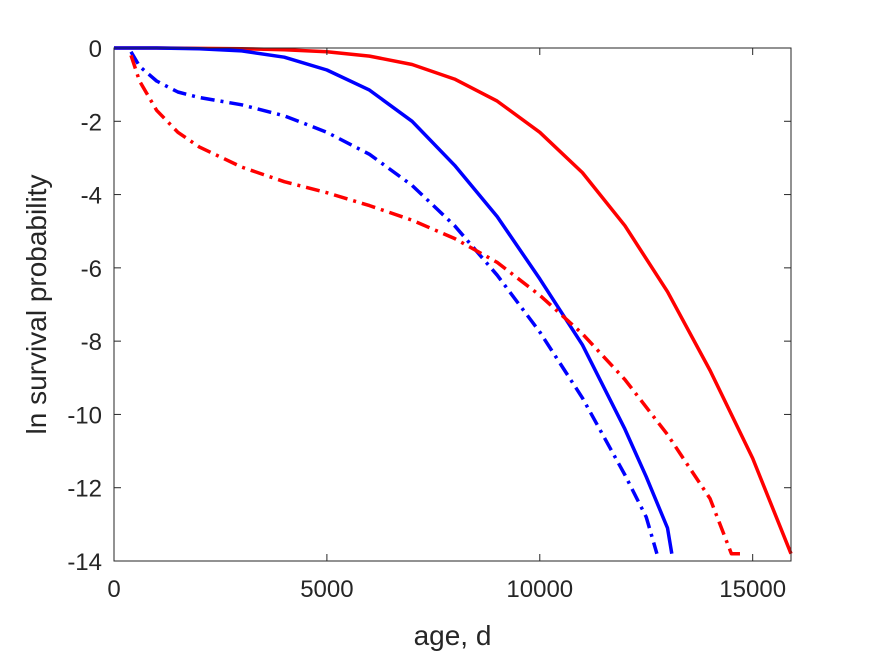 Image resolution: width=875 pixels, height=656 pixels. What do you see at coordinates (91, 342) in the screenshot?
I see `y-tick-label: -8` at bounding box center [91, 342].